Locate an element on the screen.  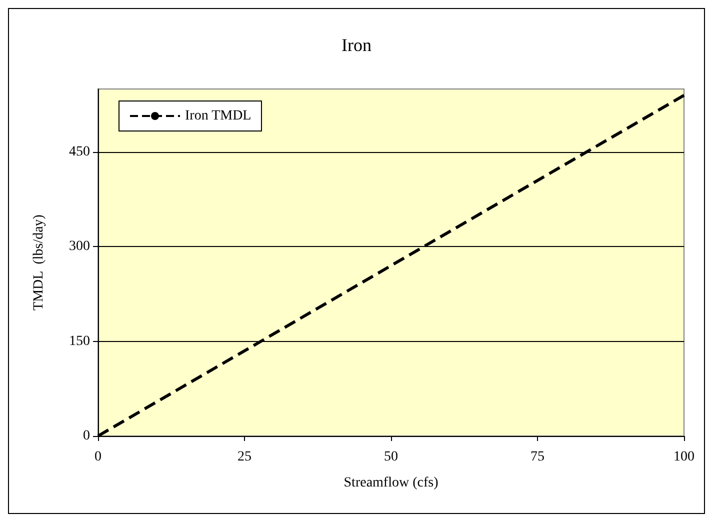
x-axis-title: Streamflow (cfs) is located at coordinates (391, 483).